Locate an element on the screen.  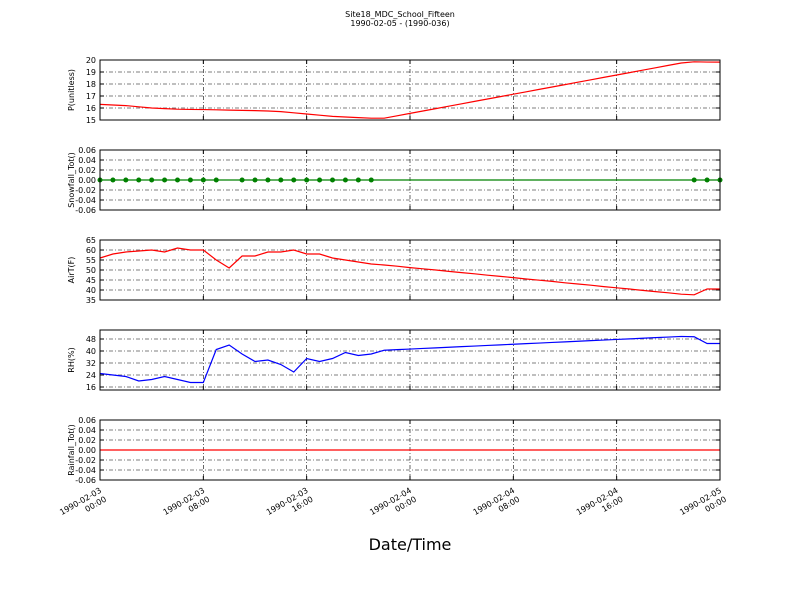
y-tick-label: 60 is located at coordinates (91, 250).